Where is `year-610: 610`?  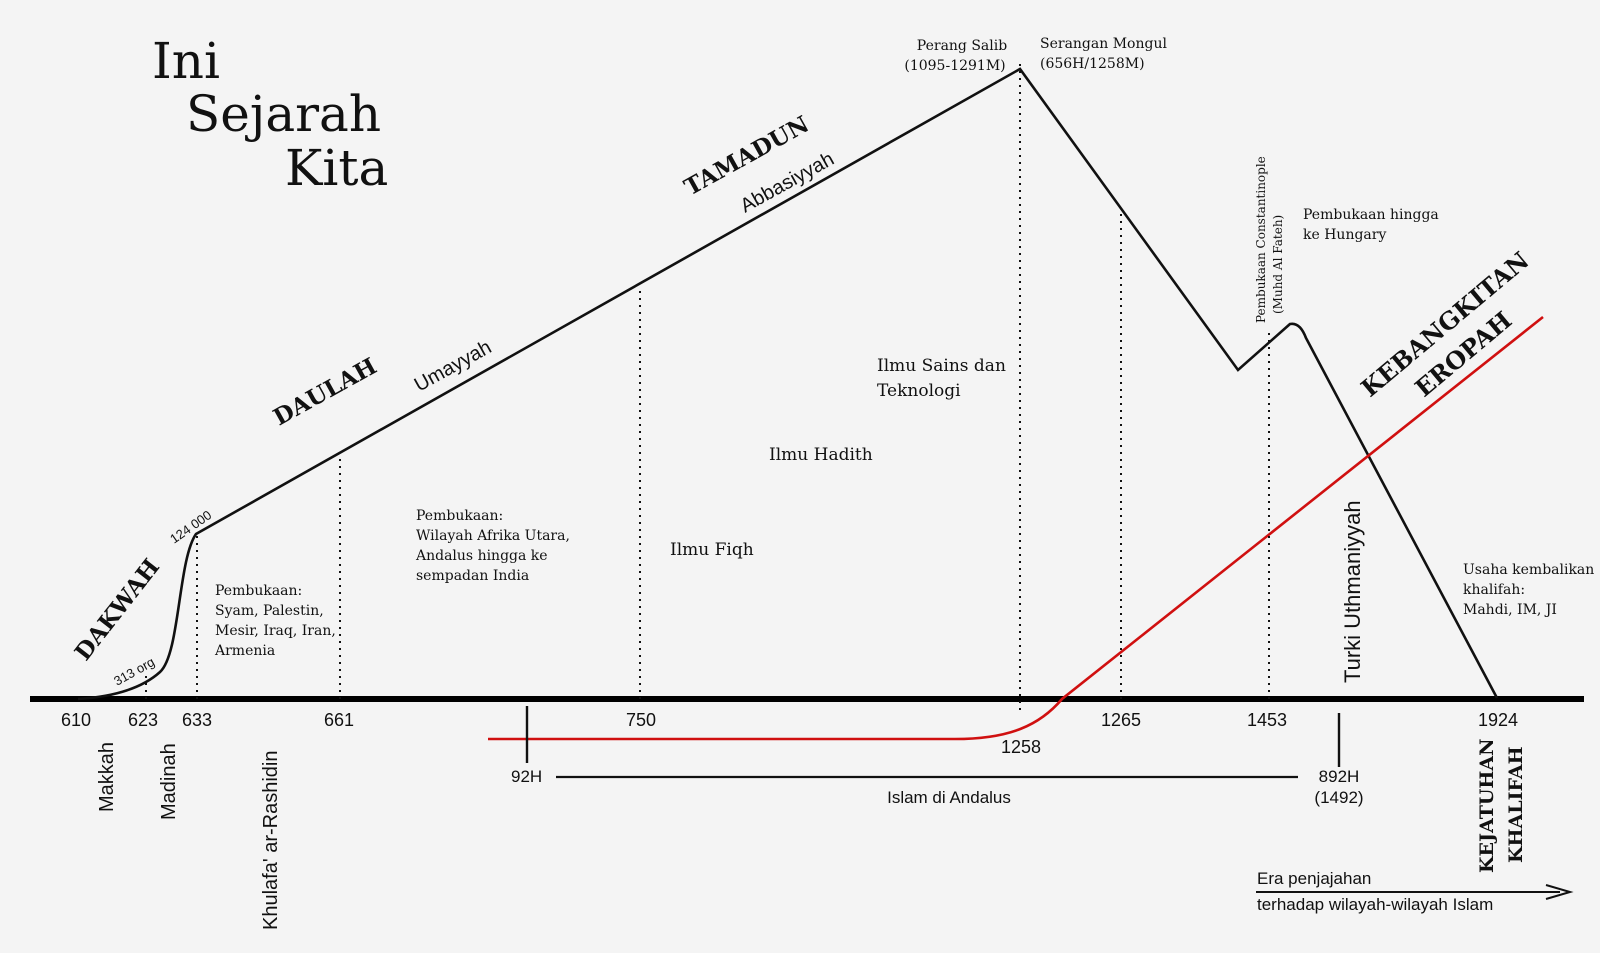 year-610: 610 is located at coordinates (76, 720).